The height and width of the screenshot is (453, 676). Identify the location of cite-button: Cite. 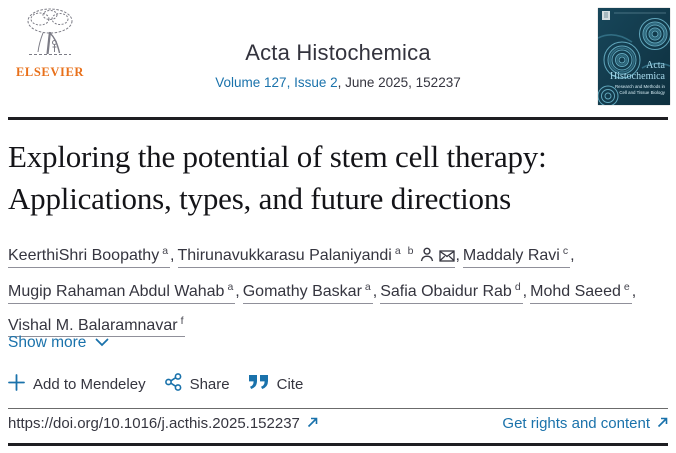
(276, 384).